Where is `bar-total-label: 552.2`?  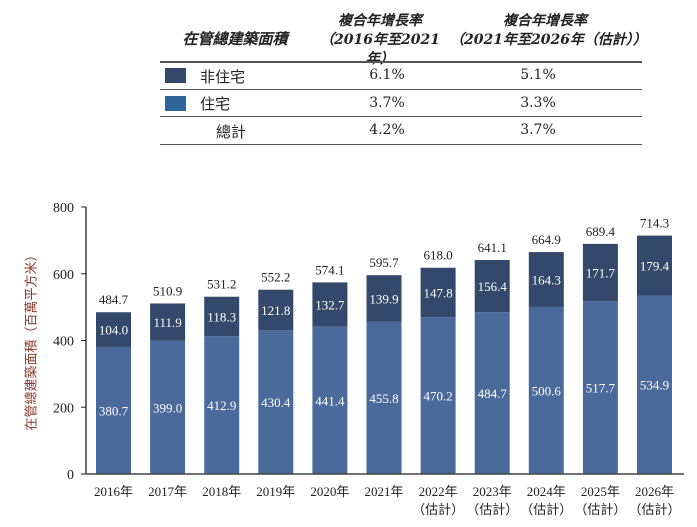
bar-total-label: 552.2 is located at coordinates (275, 277).